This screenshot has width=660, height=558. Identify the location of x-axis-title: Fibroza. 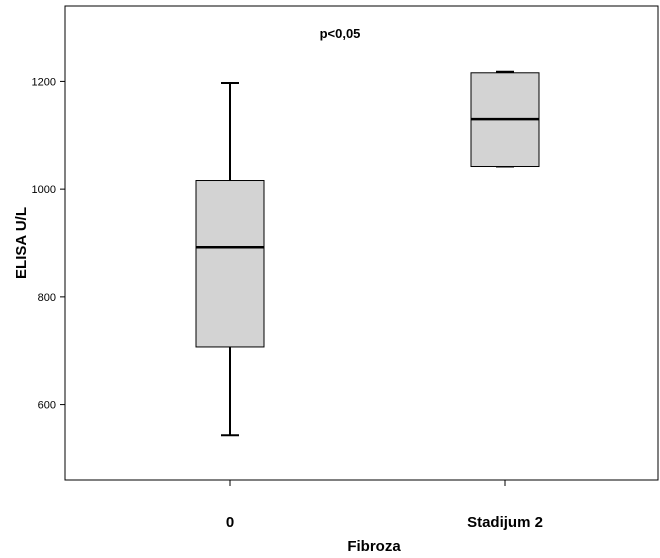
(374, 546).